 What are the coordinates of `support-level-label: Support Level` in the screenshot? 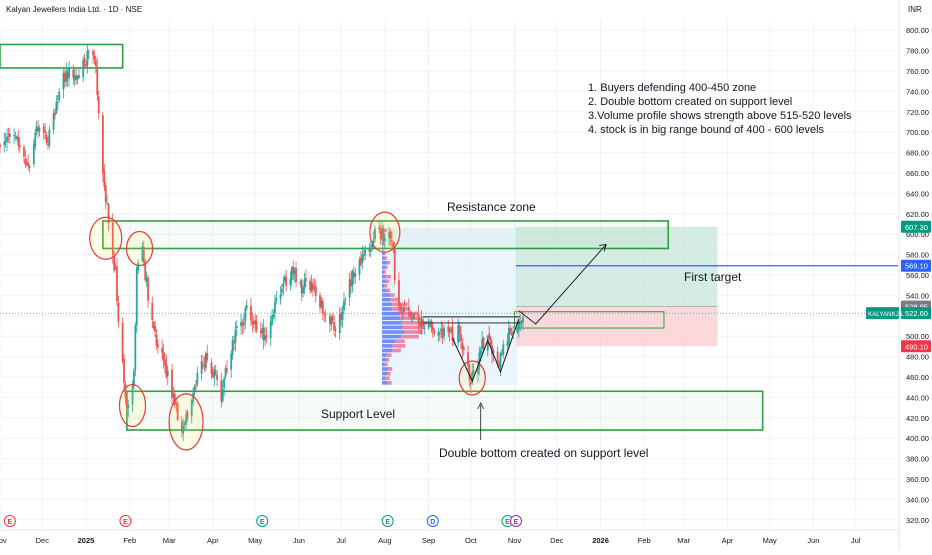 It's located at (358, 414).